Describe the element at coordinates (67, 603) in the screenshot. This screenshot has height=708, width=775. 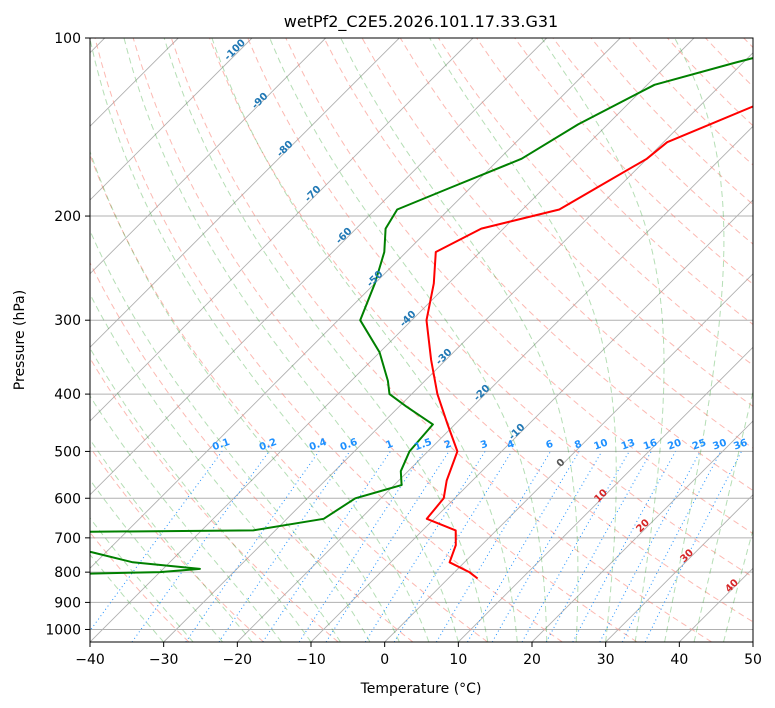
I see `y-tick-label: 900` at that location.